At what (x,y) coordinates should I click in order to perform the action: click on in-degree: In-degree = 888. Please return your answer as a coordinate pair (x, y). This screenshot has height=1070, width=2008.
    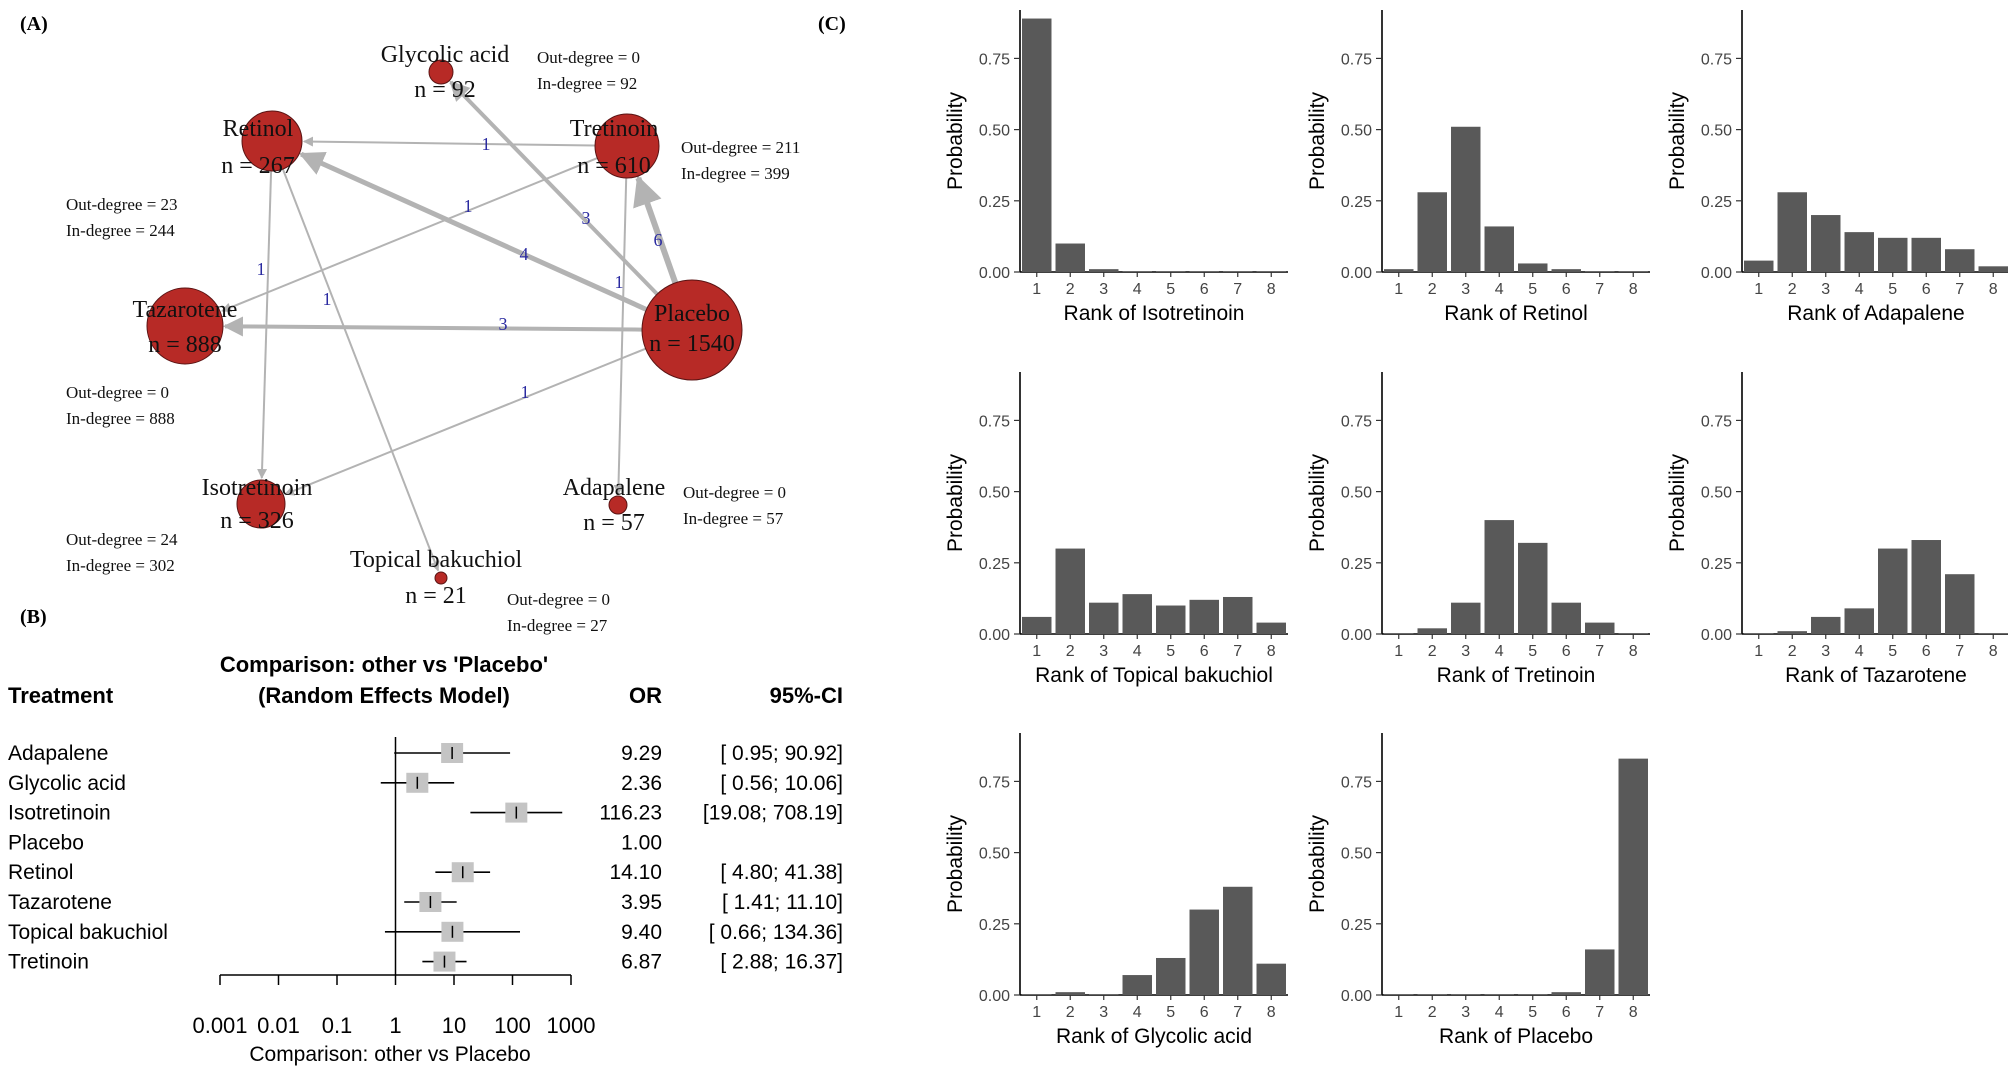
    Looking at the image, I should click on (120, 418).